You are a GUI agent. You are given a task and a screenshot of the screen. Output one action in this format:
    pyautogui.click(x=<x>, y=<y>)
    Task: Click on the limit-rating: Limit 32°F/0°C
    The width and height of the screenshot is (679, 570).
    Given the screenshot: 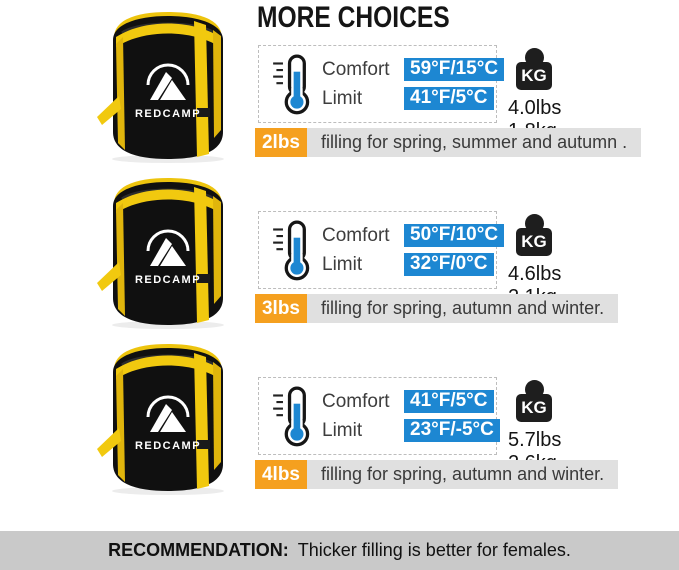 What is the action you would take?
    pyautogui.click(x=413, y=264)
    